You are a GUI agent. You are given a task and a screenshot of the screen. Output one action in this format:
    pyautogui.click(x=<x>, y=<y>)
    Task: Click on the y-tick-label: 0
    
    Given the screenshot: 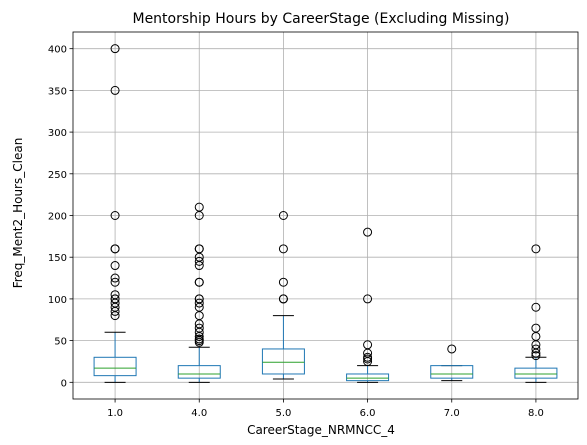 What is the action you would take?
    pyautogui.click(x=64, y=383)
    